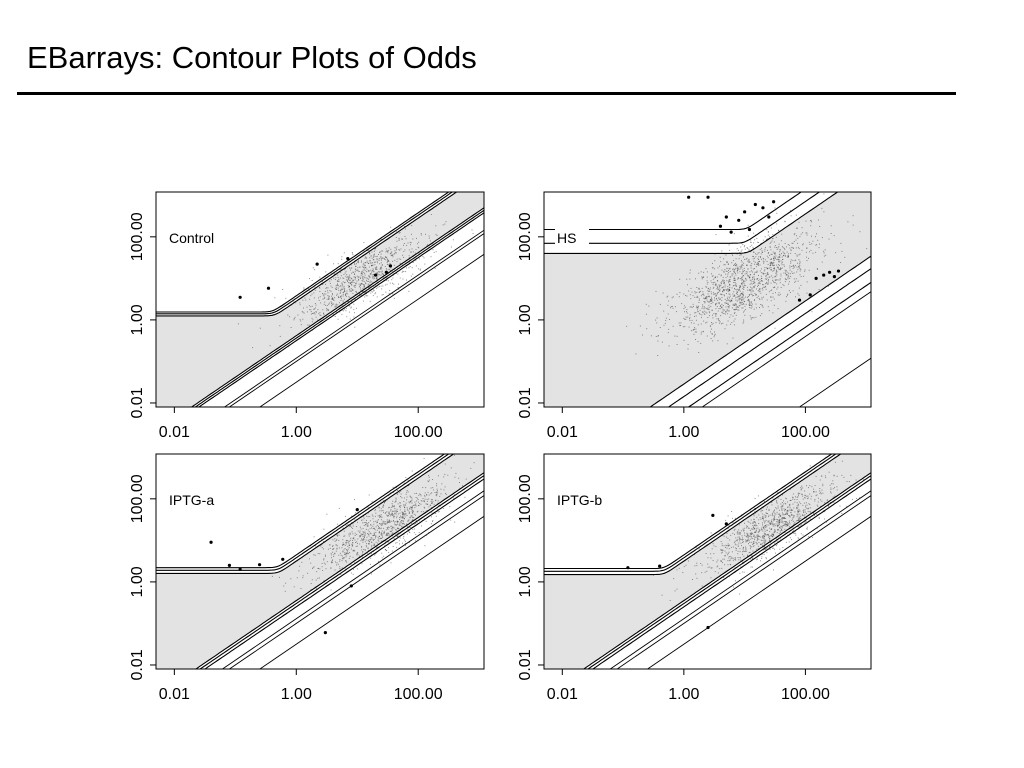 This screenshot has height=768, width=1024. Describe the element at coordinates (834, 277) in the screenshot. I see `highlighted-point` at that location.